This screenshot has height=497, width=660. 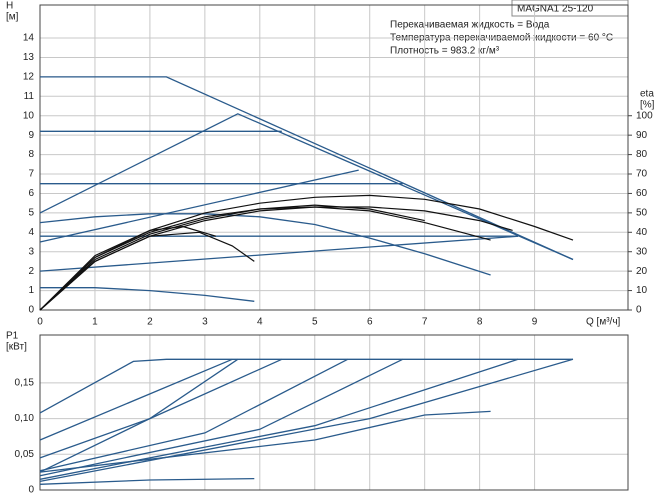 I want to click on y-tick-label: 1, so click(x=31, y=290).